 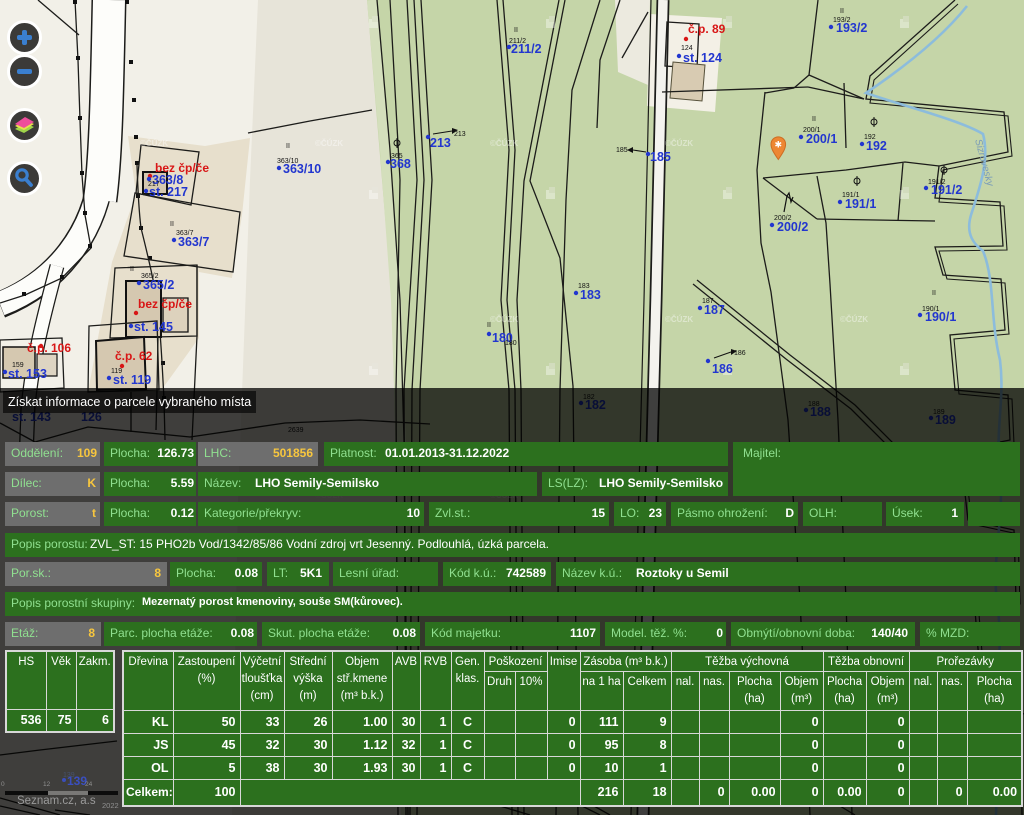 What do you see at coordinates (134, 356) in the screenshot?
I see `svg-text: č.p. 62` at bounding box center [134, 356].